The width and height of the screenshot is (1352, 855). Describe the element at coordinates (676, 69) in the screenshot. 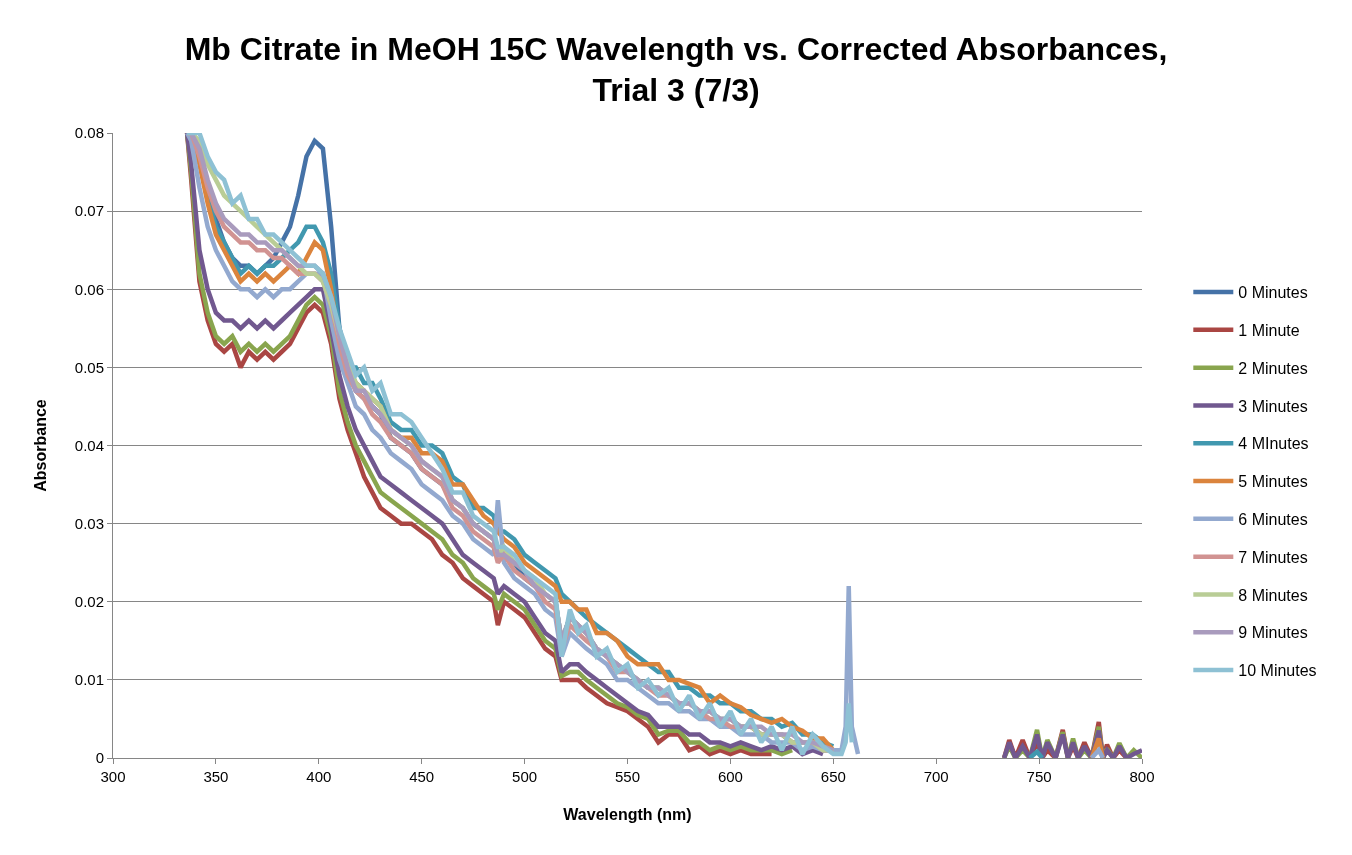

I see `chart-title: Mb Citrate in MeOH 15C Wavelength vs. Corrected Absorbances, Trial 3 (7/3)` at that location.